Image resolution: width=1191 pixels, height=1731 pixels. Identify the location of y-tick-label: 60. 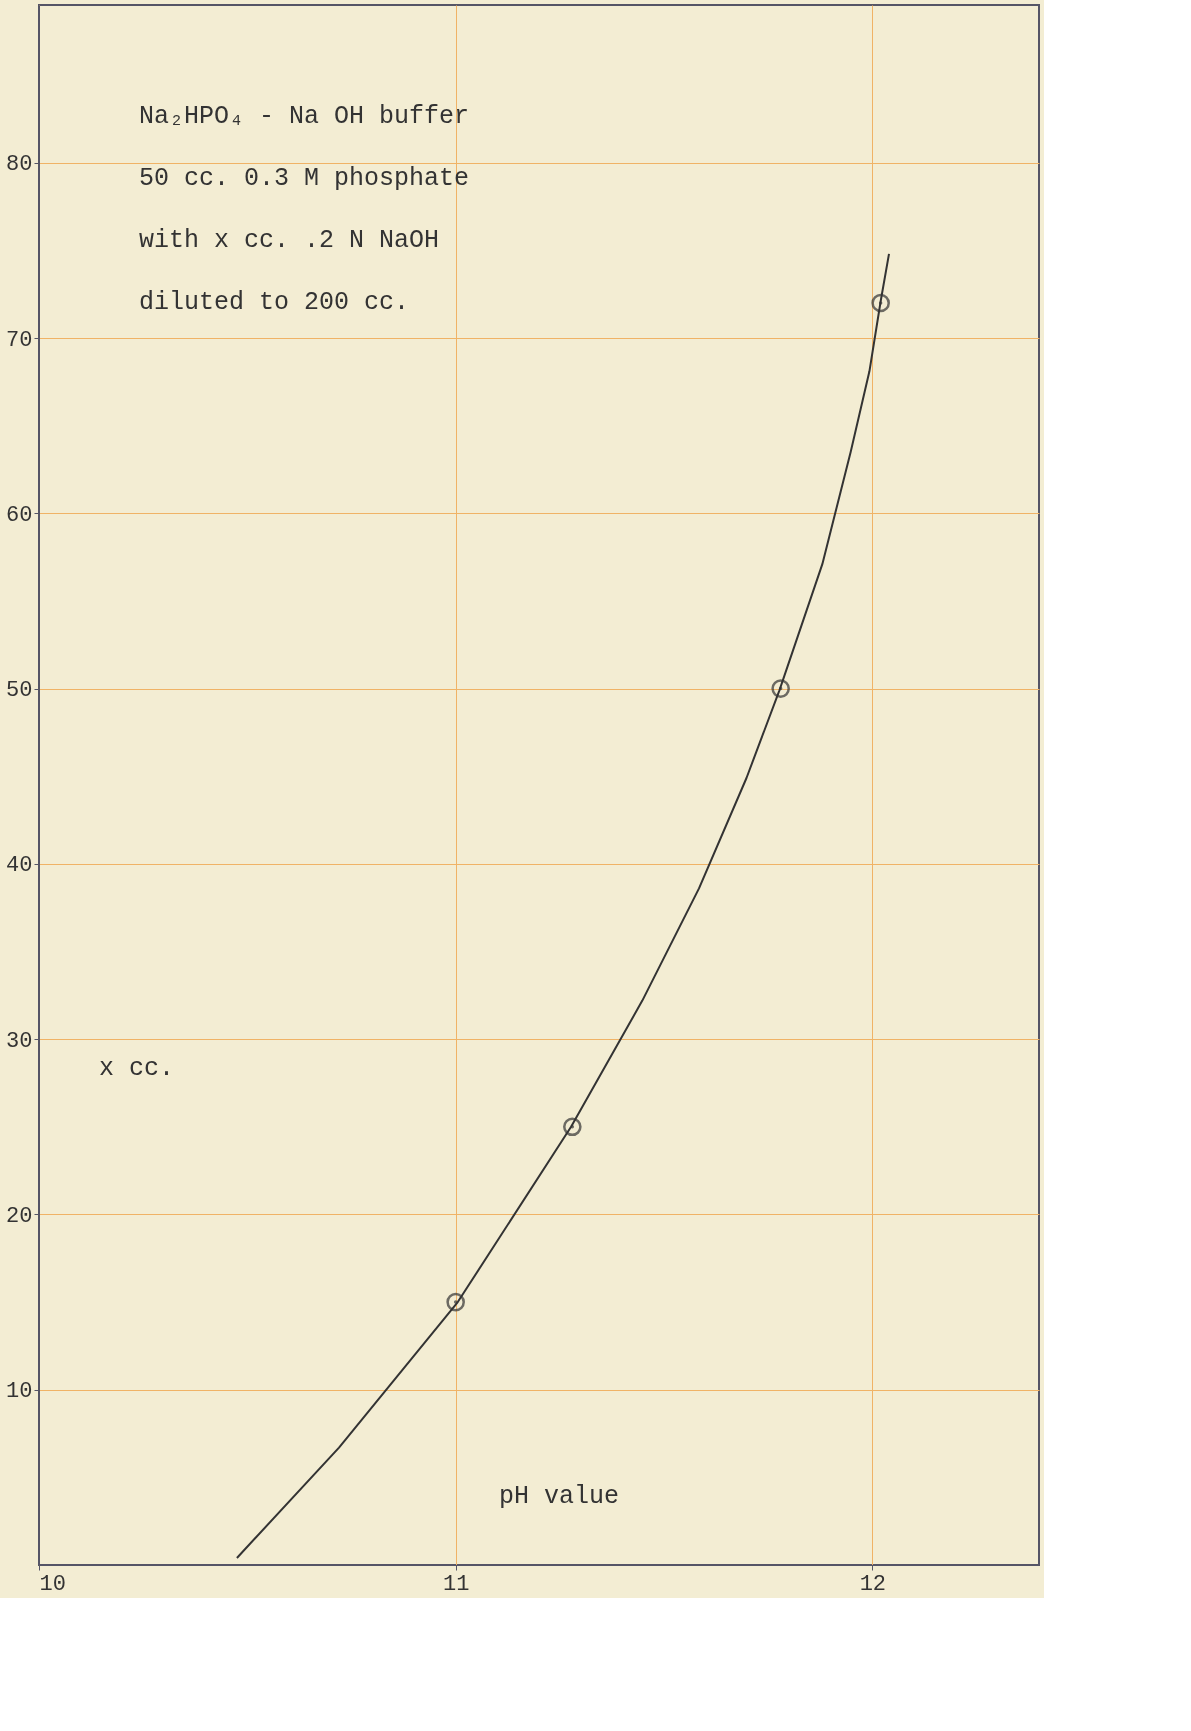
(19, 515).